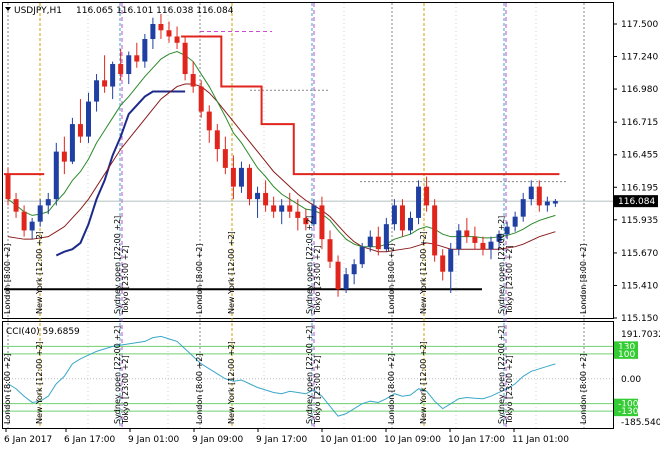 The height and width of the screenshot is (450, 660). I want to click on collapse-arrow-icon, so click(8, 9).